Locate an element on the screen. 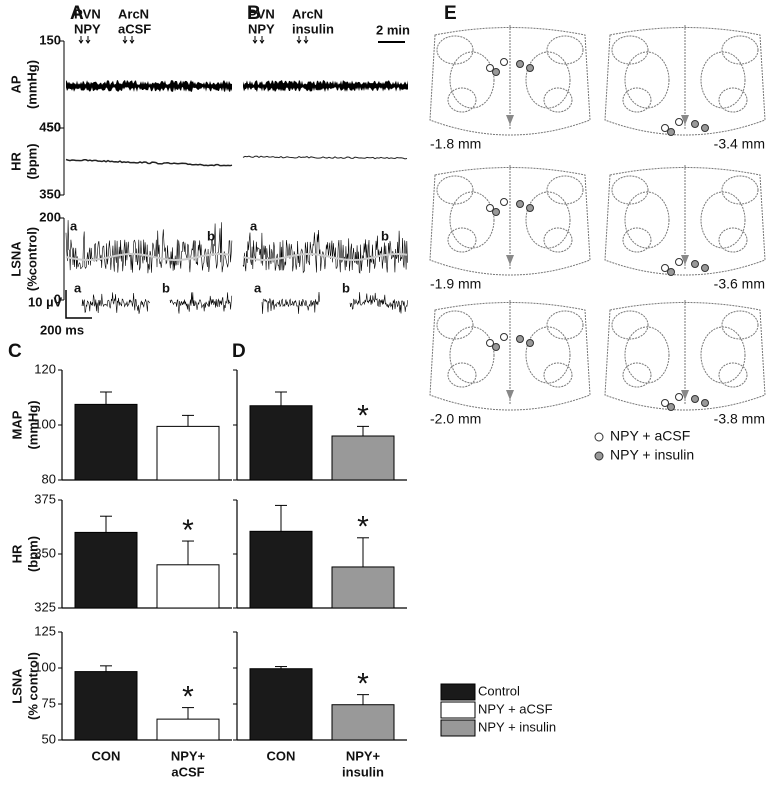 This screenshot has width=774, height=785. section-level: -3.8 mm is located at coordinates (739, 419).